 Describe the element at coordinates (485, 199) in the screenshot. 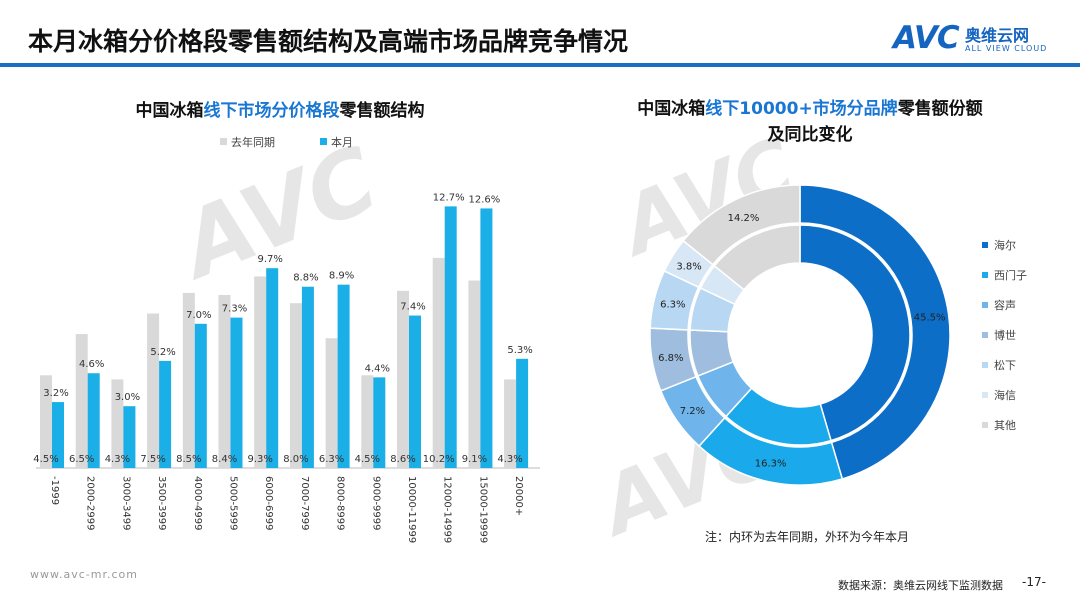

I see `bar-label-this-month: 12.6%` at that location.